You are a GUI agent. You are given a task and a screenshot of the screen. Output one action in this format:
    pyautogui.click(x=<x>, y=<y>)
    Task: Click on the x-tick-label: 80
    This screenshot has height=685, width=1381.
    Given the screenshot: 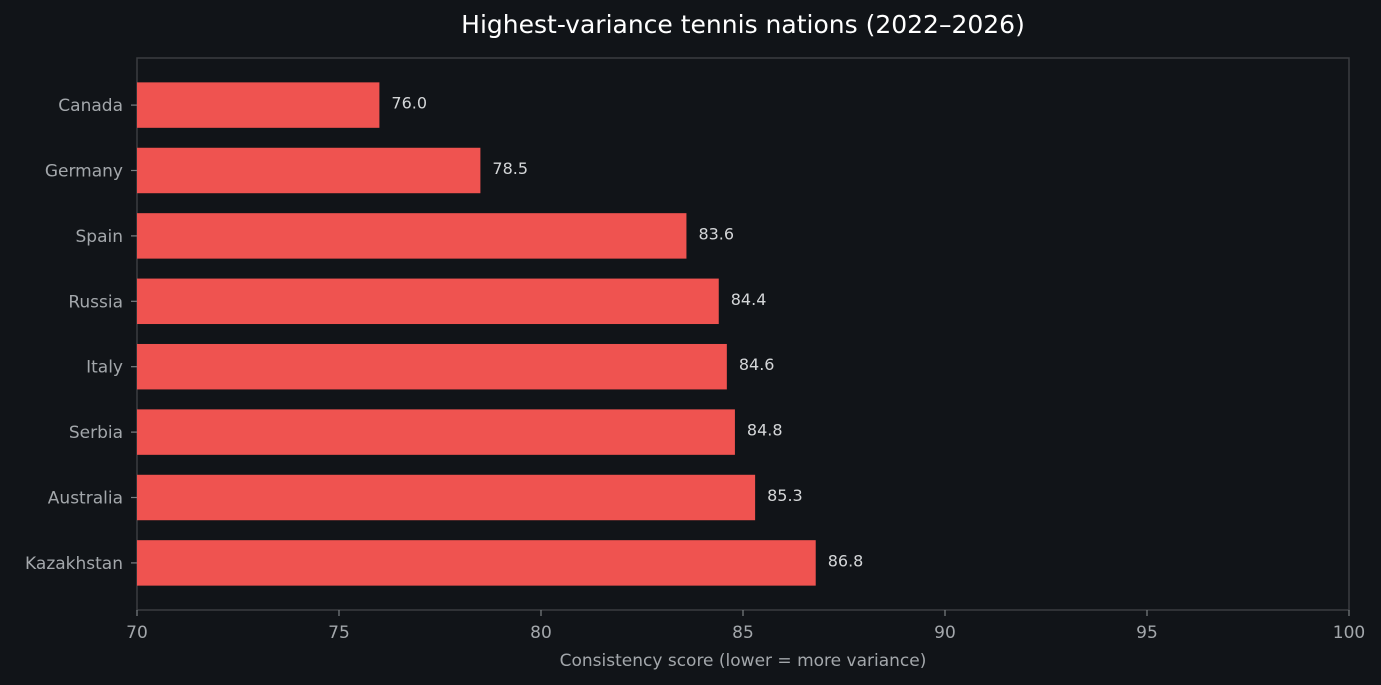 What is the action you would take?
    pyautogui.click(x=541, y=633)
    